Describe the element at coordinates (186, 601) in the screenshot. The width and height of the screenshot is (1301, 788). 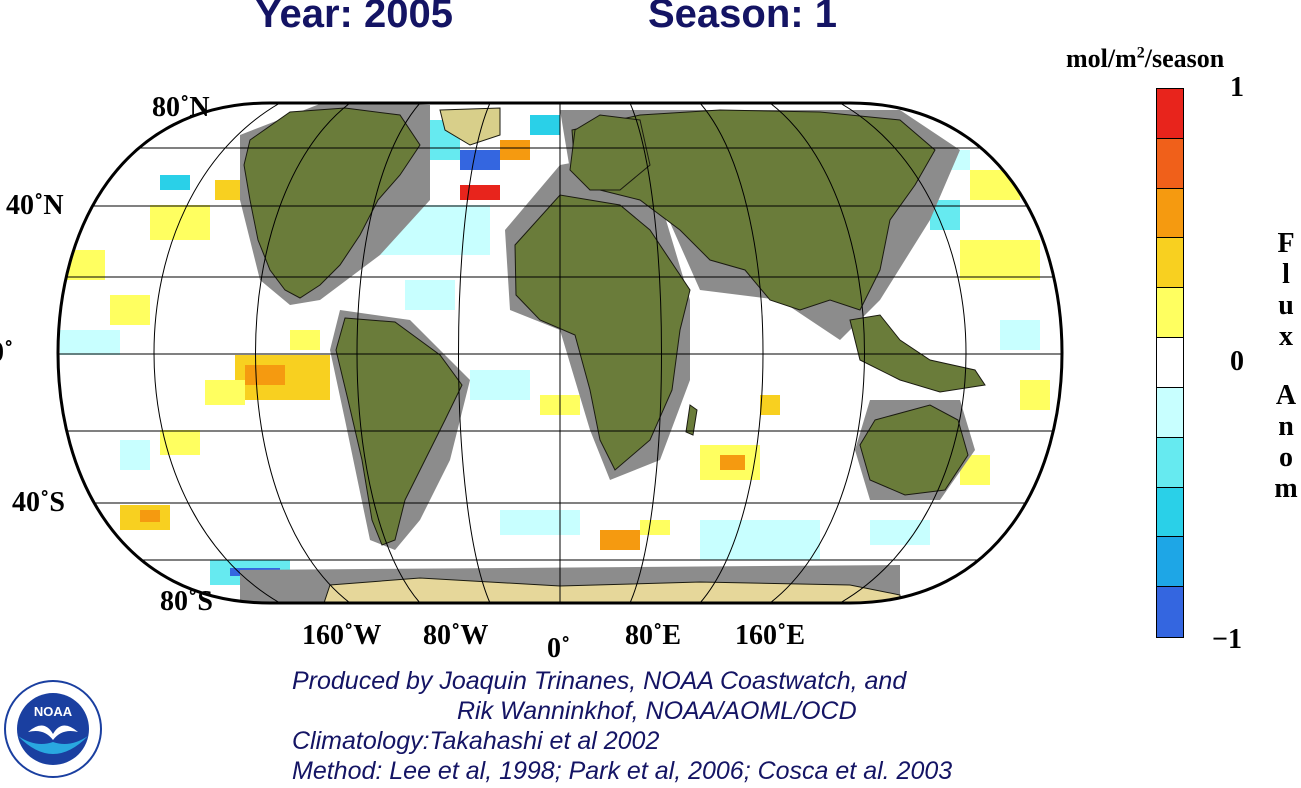
I see `lat-label-80s: 80˚S` at that location.